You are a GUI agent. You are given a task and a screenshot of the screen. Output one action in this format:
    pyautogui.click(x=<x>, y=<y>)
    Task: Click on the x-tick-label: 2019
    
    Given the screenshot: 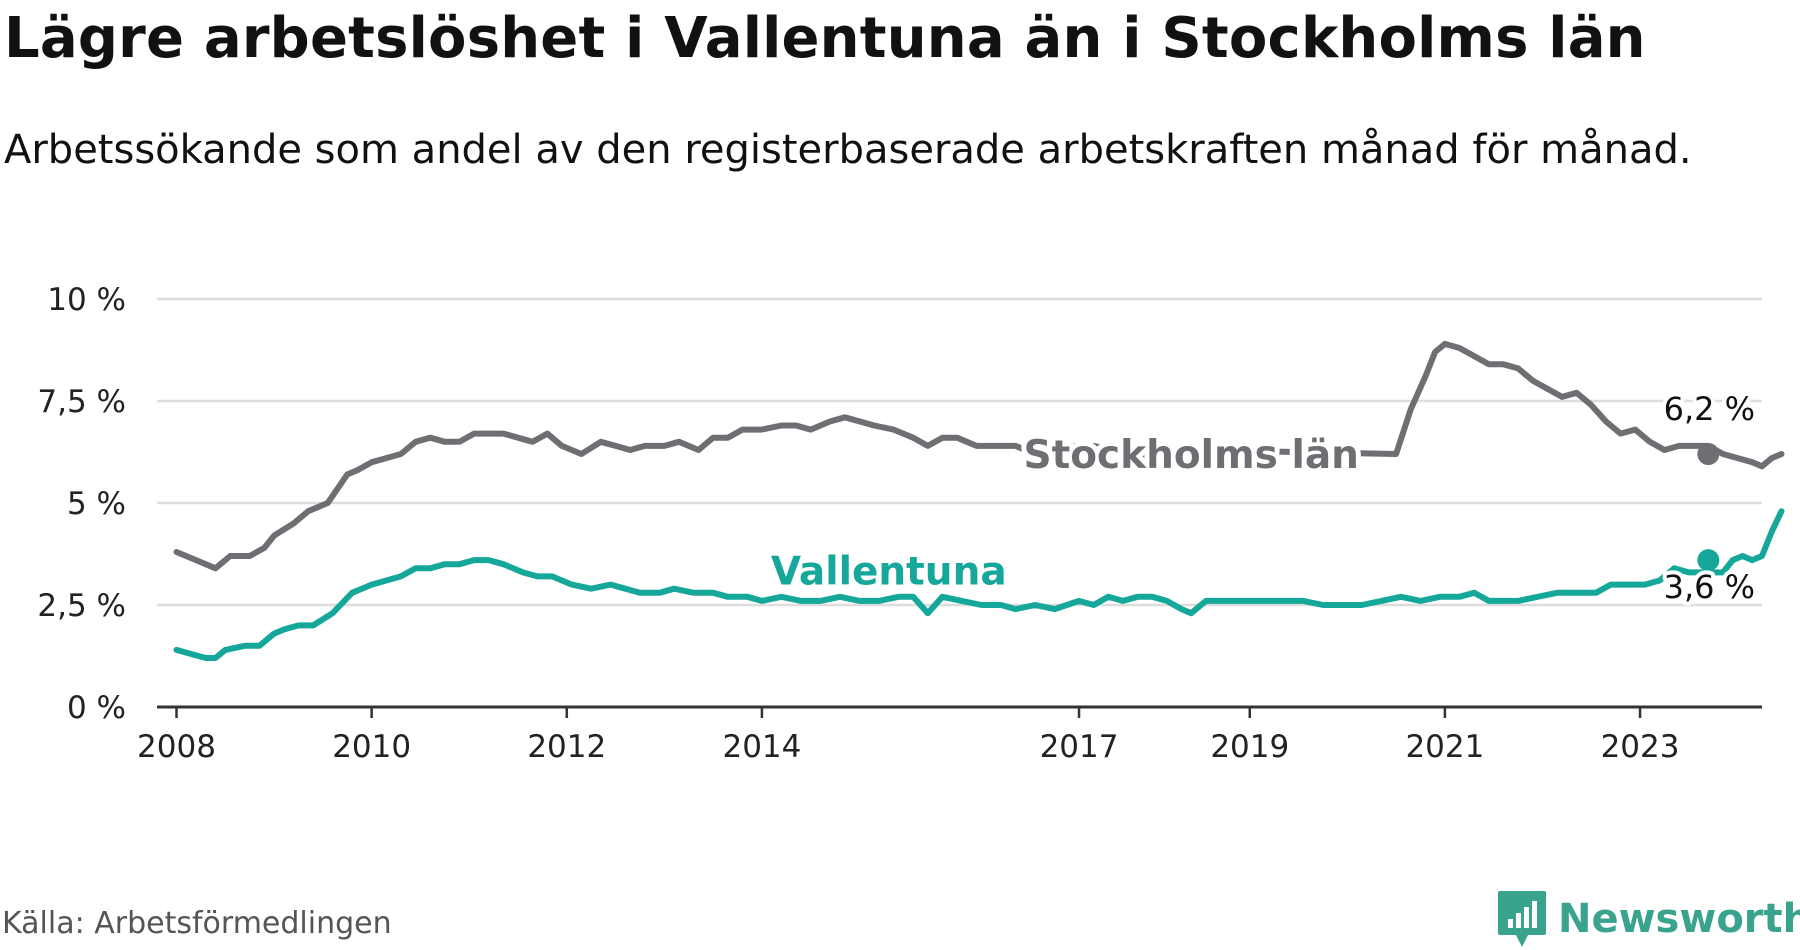 What is the action you would take?
    pyautogui.click(x=1249, y=747)
    